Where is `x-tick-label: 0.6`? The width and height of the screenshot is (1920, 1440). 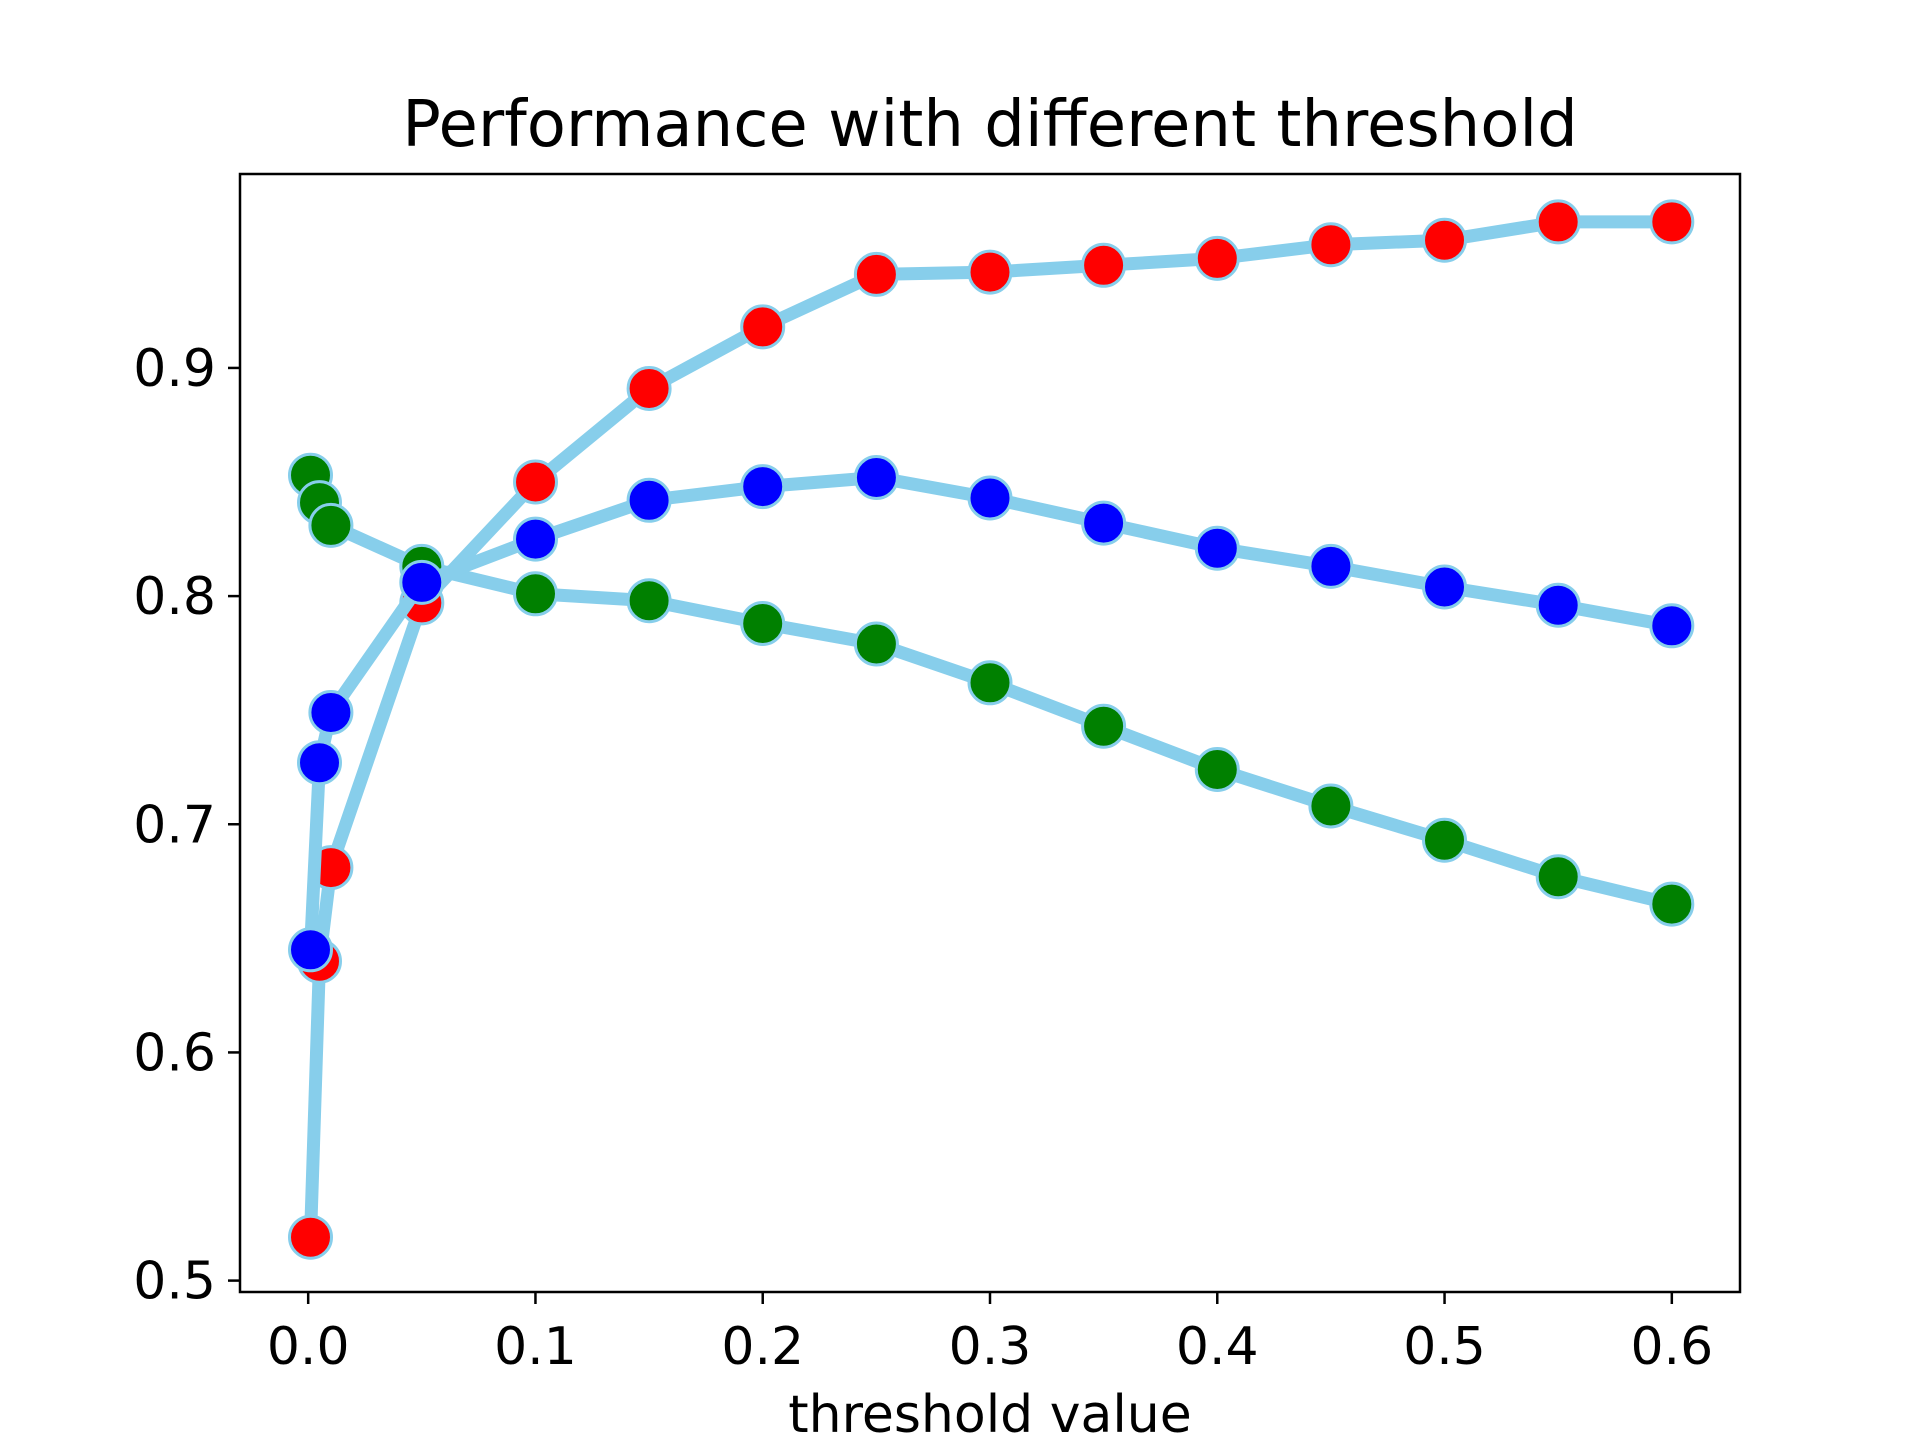
x-tick-label: 0.6 is located at coordinates (1671, 1347).